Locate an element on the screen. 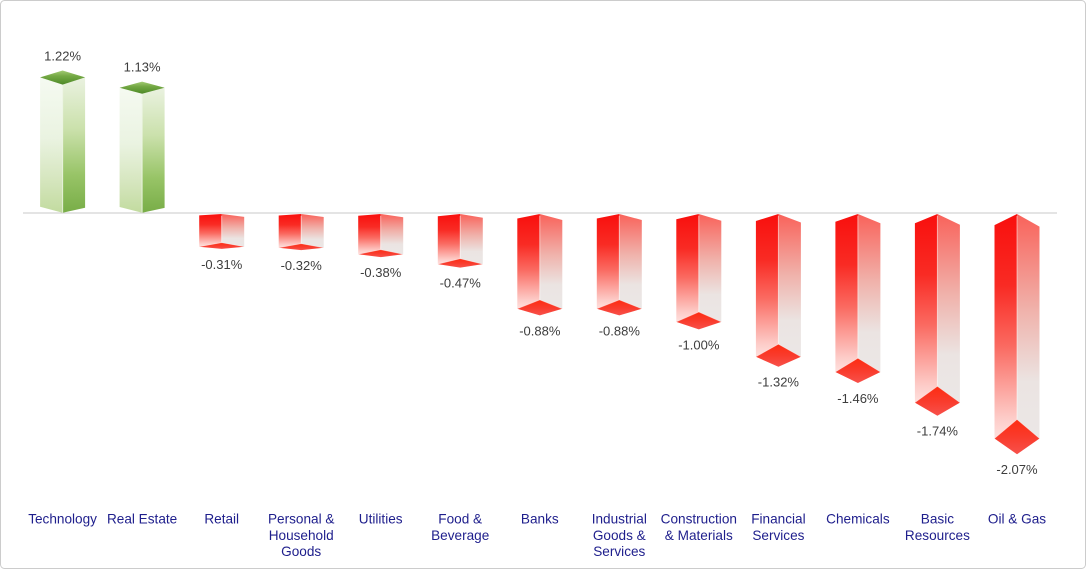 This screenshot has width=1086, height=574. svg-text: -1.74% is located at coordinates (938, 431).